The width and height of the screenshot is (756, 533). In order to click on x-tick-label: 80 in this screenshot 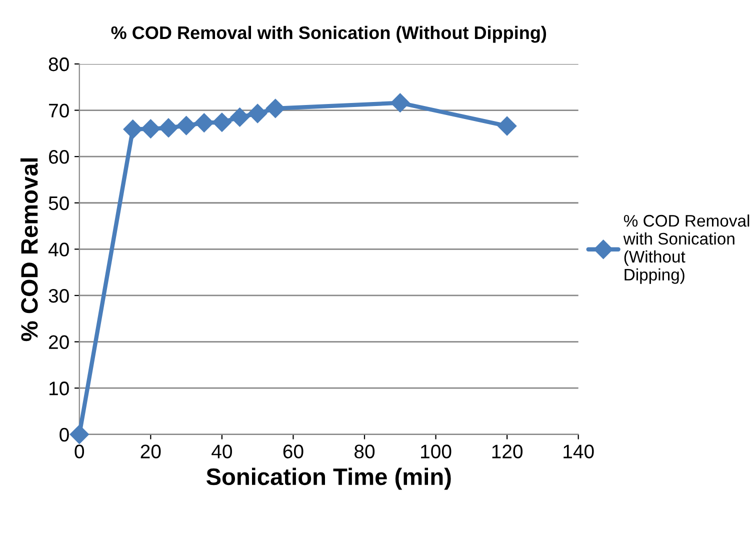, I will do `click(364, 451)`.